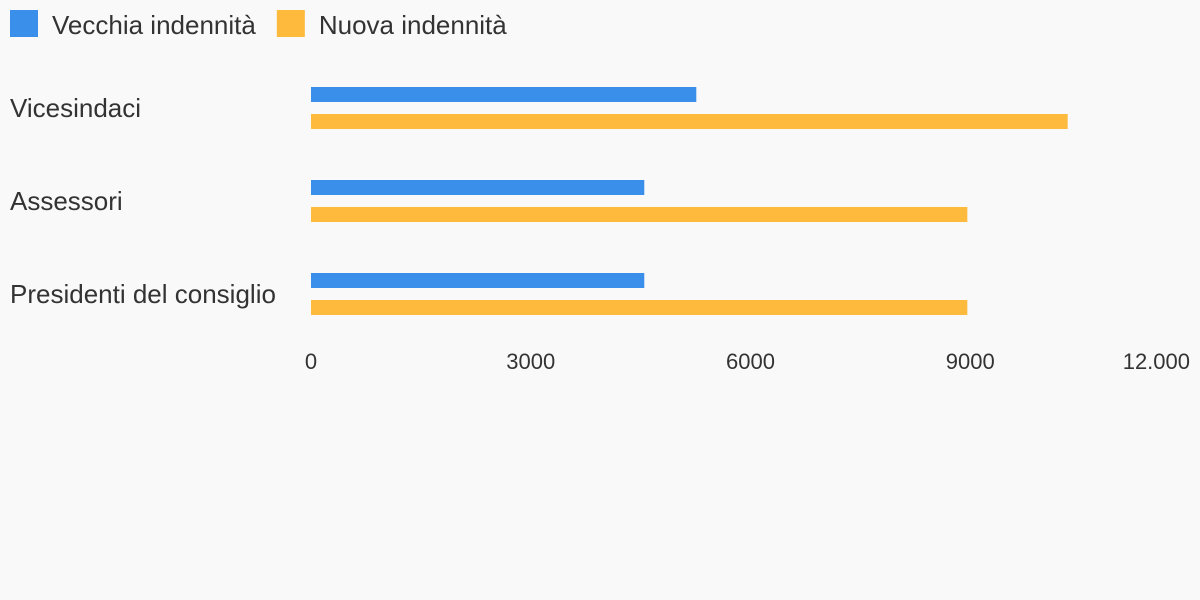 The height and width of the screenshot is (600, 1200). I want to click on x-tick-label: 12.000, so click(1156, 361).